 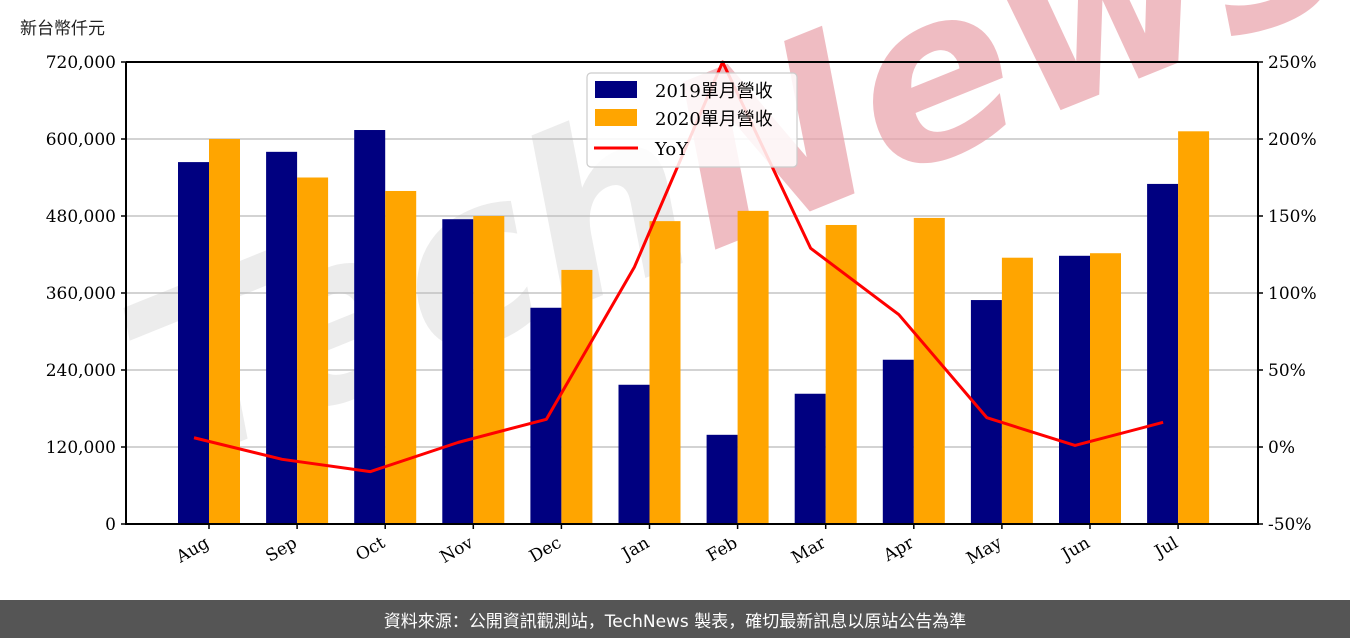 I want to click on right-axis-tick-label: -50%, so click(x=1290, y=525).